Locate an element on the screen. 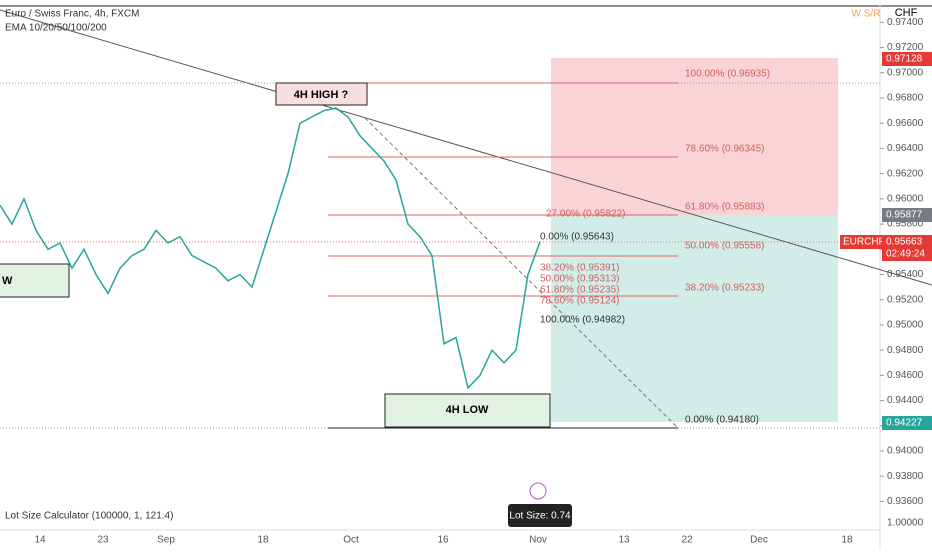 Image resolution: width=932 pixels, height=555 pixels. fib-label: 50.00% (0.95558) is located at coordinates (725, 246).